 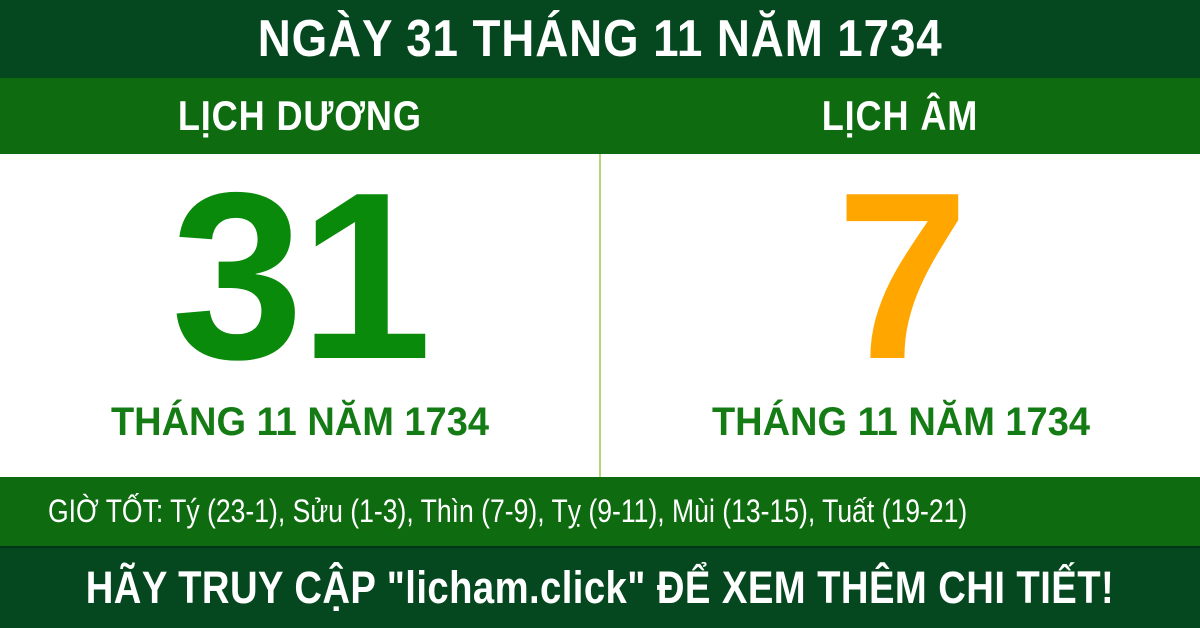 What do you see at coordinates (902, 276) in the screenshot?
I see `lunar-day-number: 7` at bounding box center [902, 276].